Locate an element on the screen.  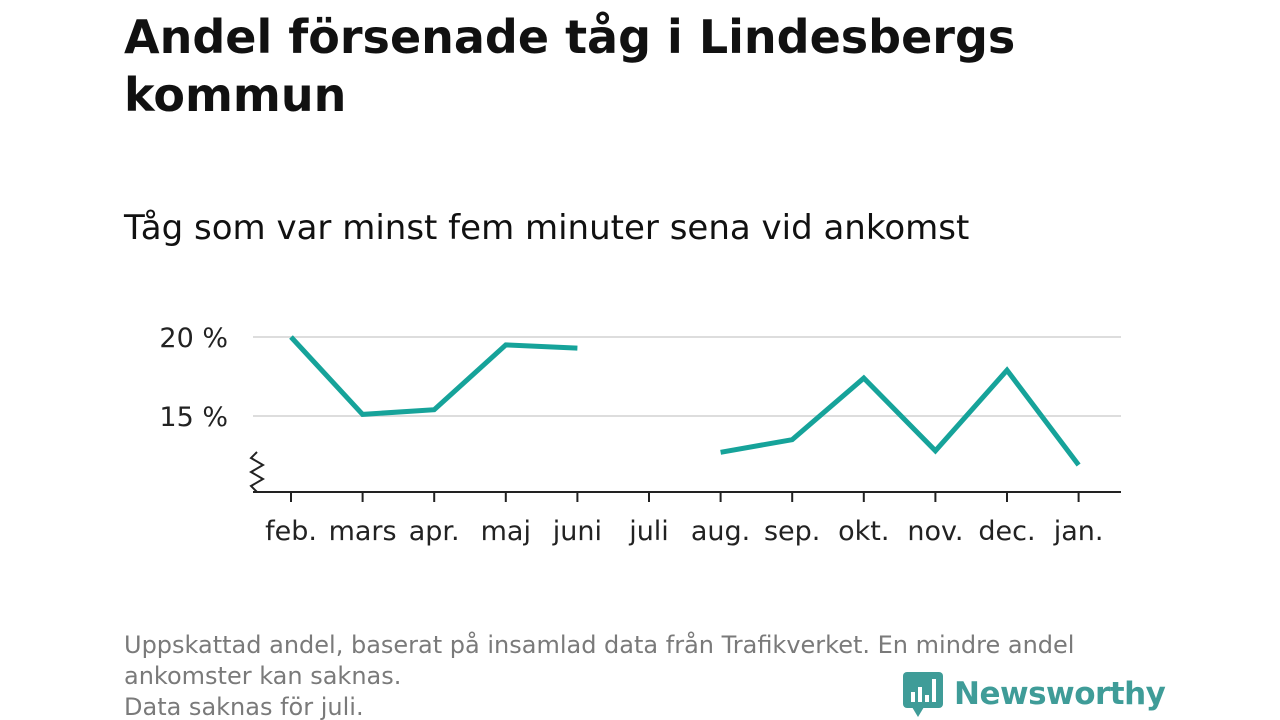
x-tick-label: sep. is located at coordinates (792, 531).